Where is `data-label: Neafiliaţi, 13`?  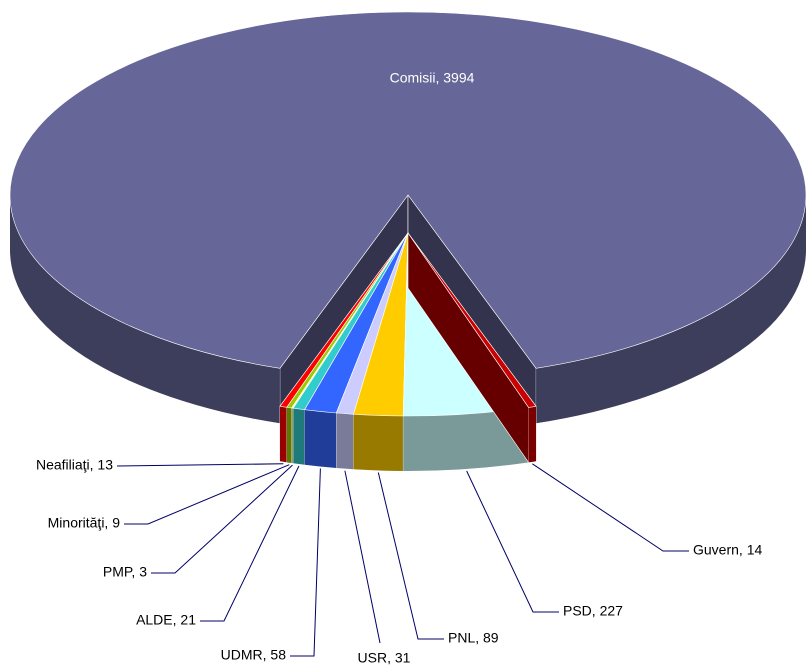 data-label: Neafiliaţi, 13 is located at coordinates (74, 465).